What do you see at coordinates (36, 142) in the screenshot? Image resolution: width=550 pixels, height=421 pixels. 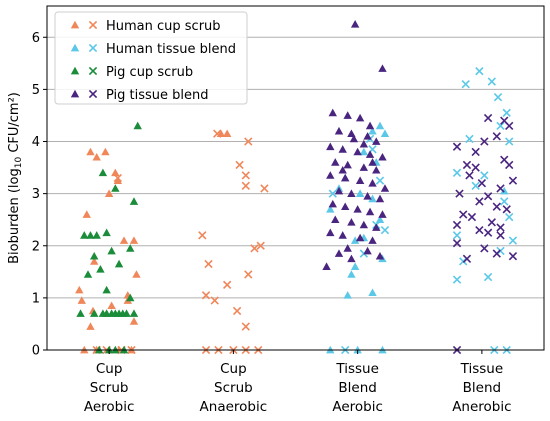 I see `y-tick-label: 4` at bounding box center [36, 142].